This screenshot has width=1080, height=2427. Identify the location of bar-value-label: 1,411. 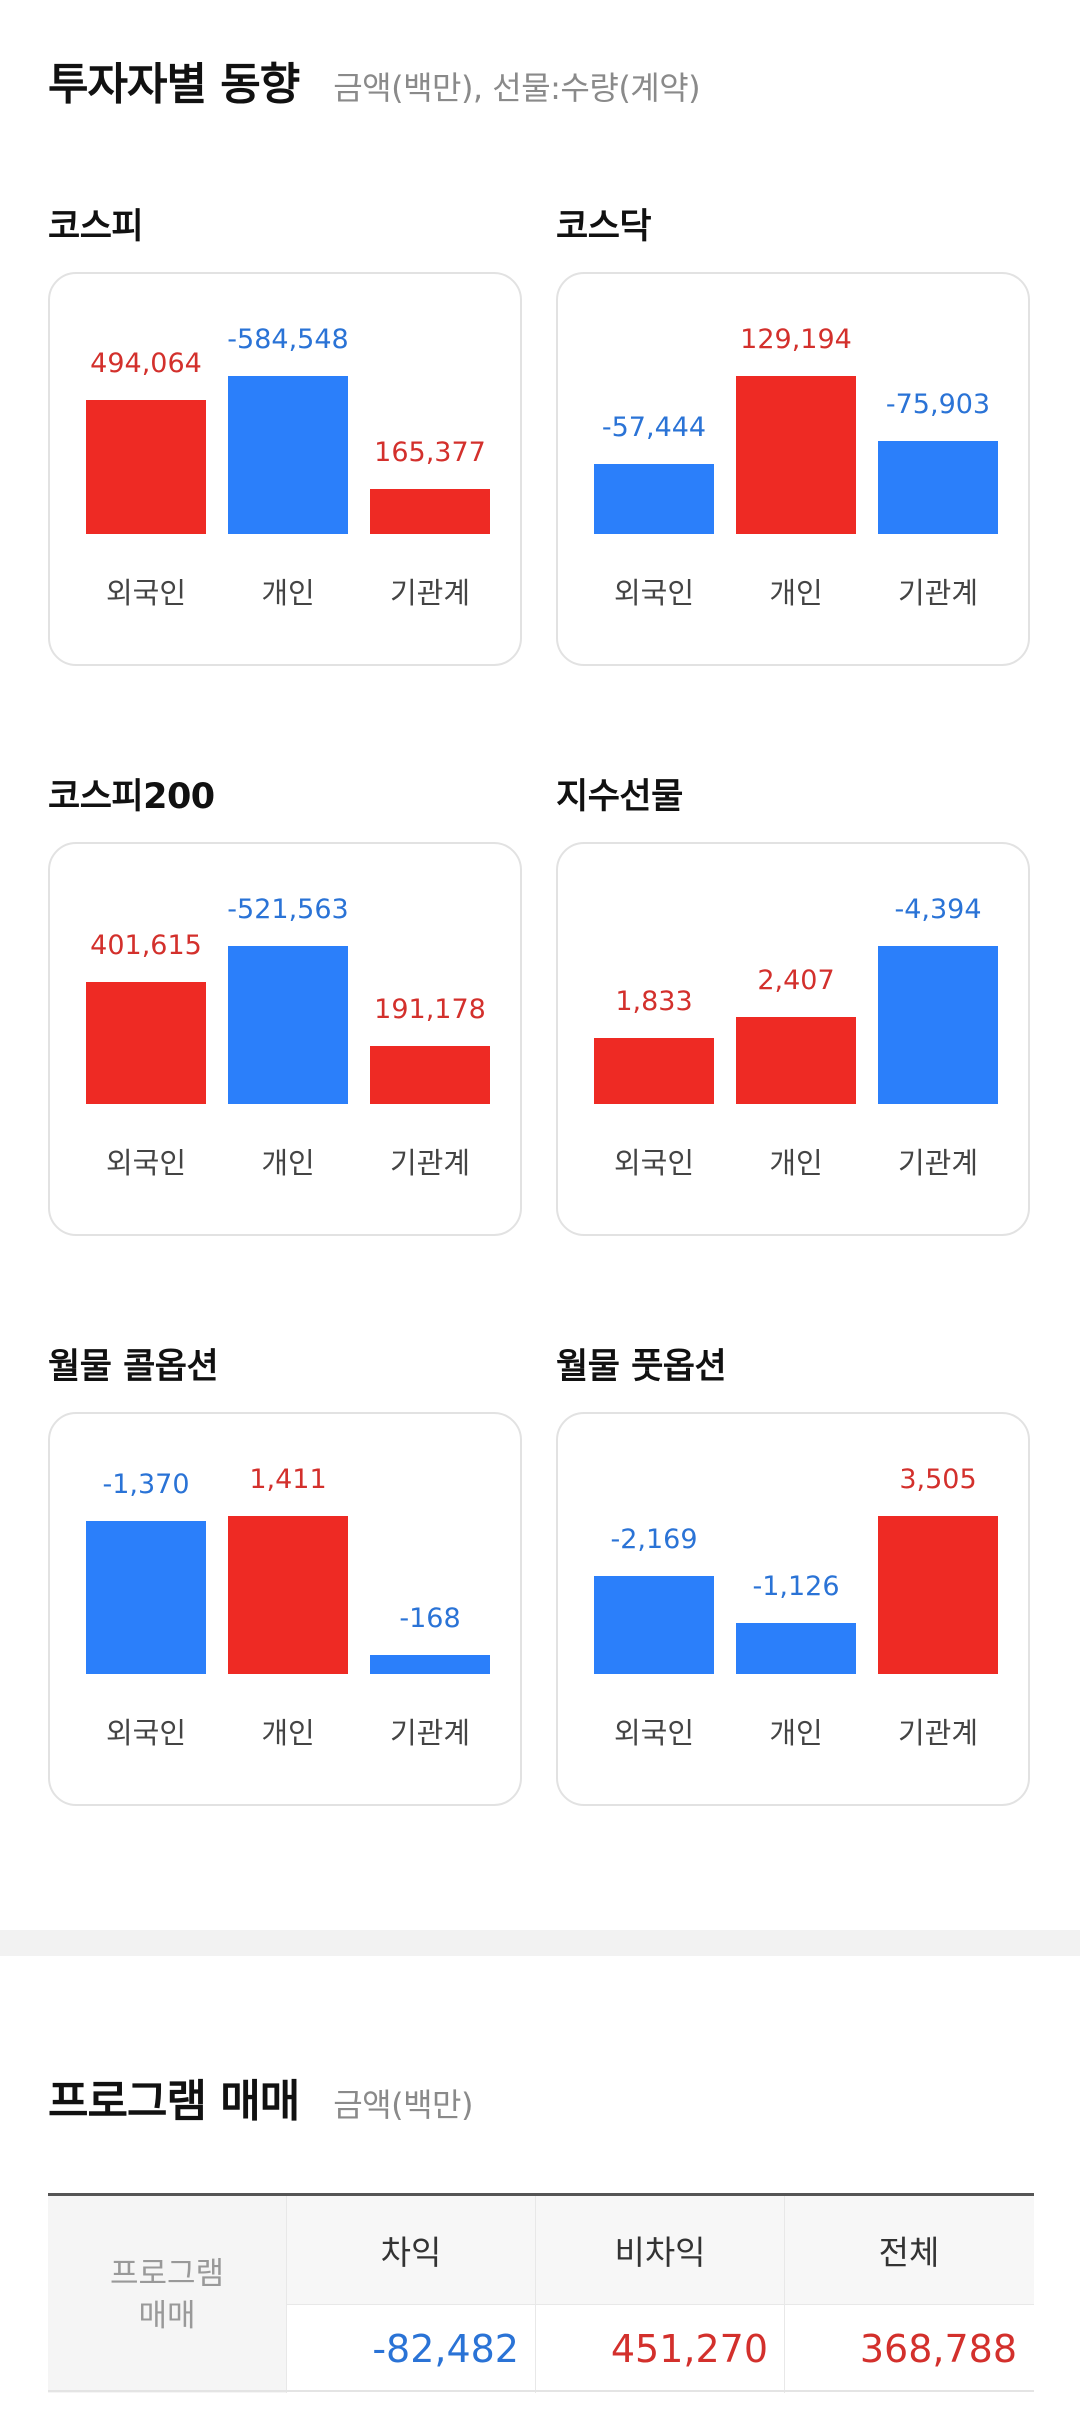
(288, 1479).